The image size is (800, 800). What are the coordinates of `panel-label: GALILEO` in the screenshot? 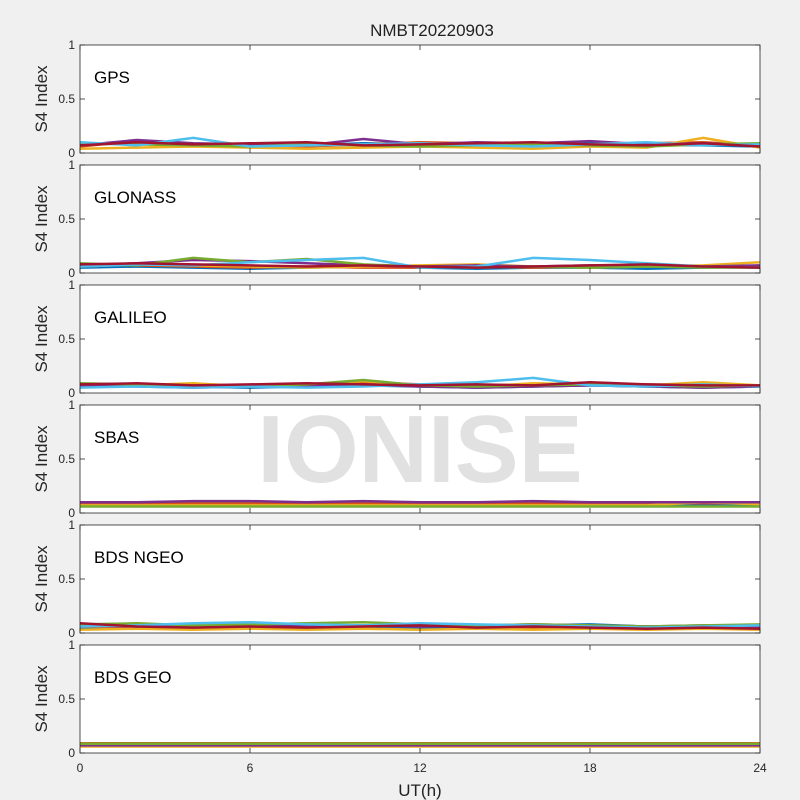 It's located at (130, 317).